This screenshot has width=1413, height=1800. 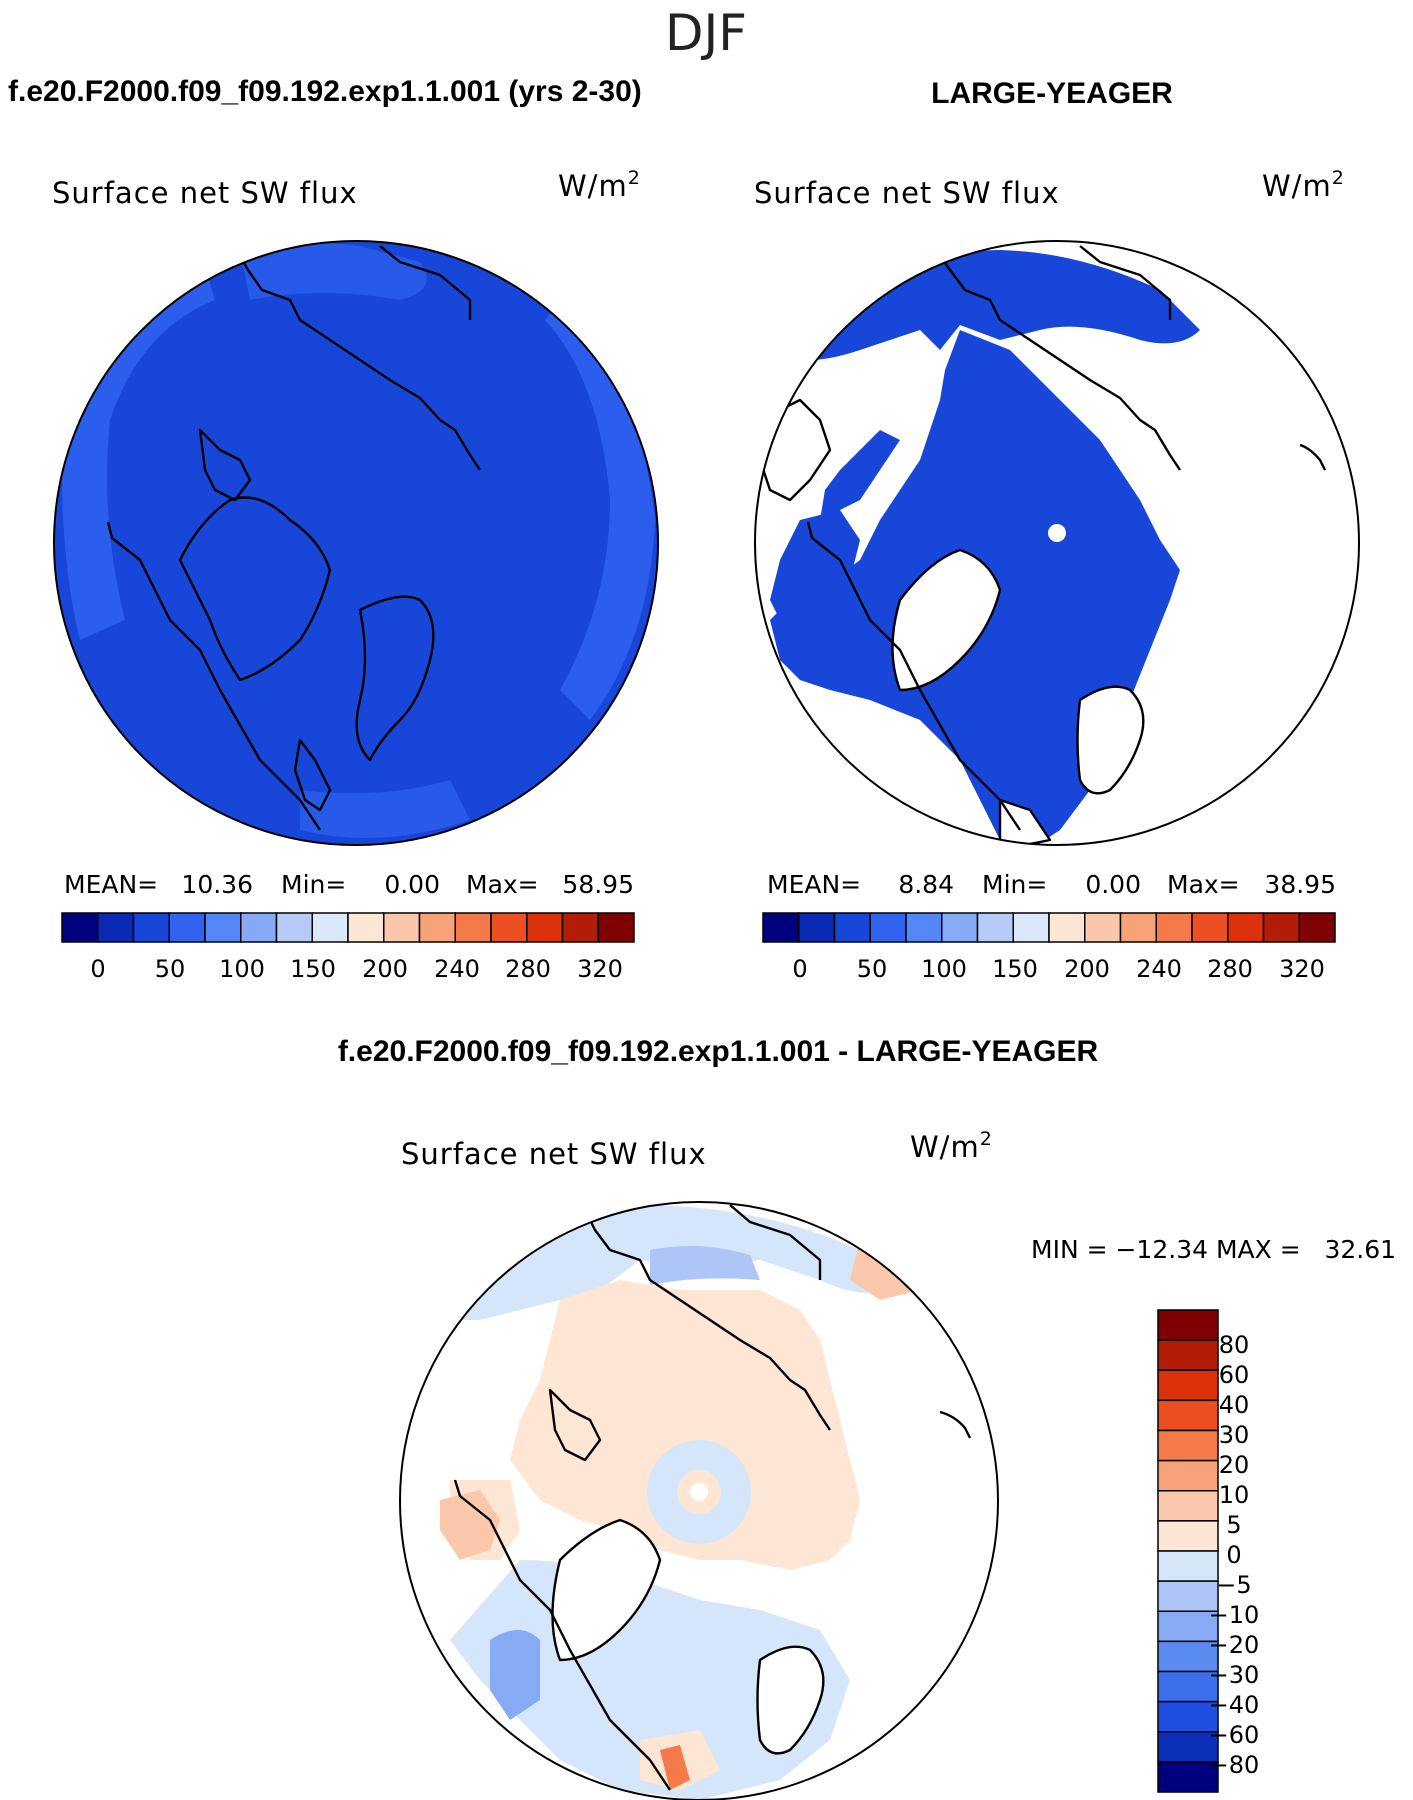 What do you see at coordinates (349, 884) in the screenshot?
I see `panel-a-stats: MEAN= 10.36 Min= 0.00 Max= 58.95` at bounding box center [349, 884].